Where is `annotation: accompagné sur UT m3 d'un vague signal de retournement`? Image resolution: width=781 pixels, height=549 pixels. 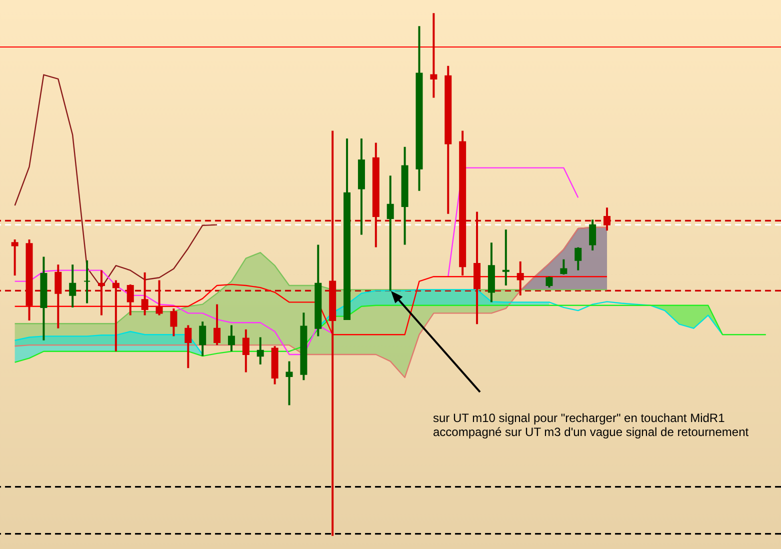
annotation: accompagné sur UT m3 d'un vague signal de retournement is located at coordinates (591, 432).